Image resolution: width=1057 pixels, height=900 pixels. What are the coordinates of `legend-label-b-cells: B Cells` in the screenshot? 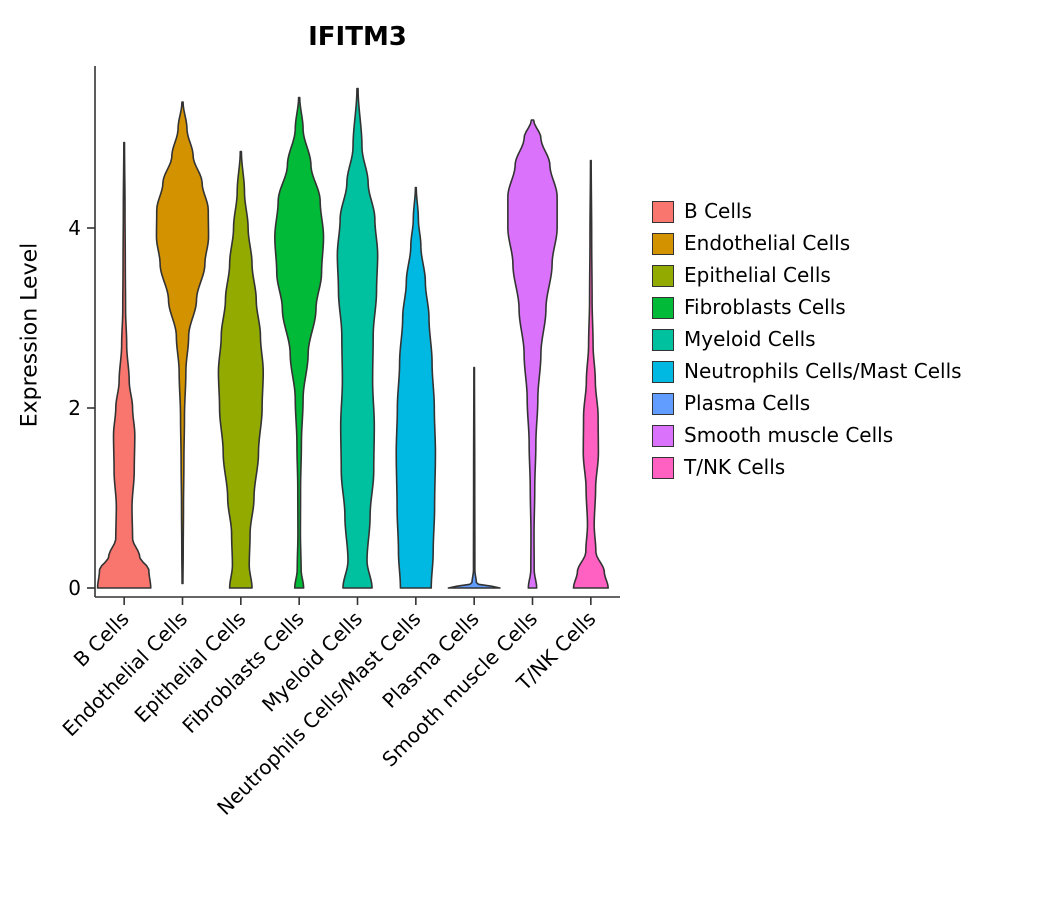 It's located at (718, 211).